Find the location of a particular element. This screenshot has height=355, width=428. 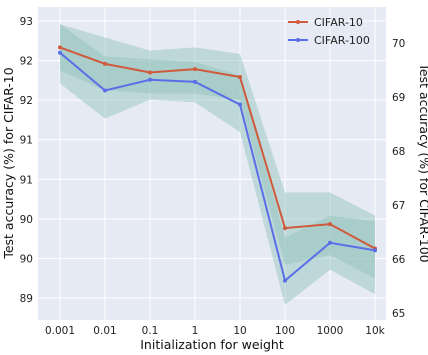

legend-marker-cifar100 is located at coordinates (298, 40).